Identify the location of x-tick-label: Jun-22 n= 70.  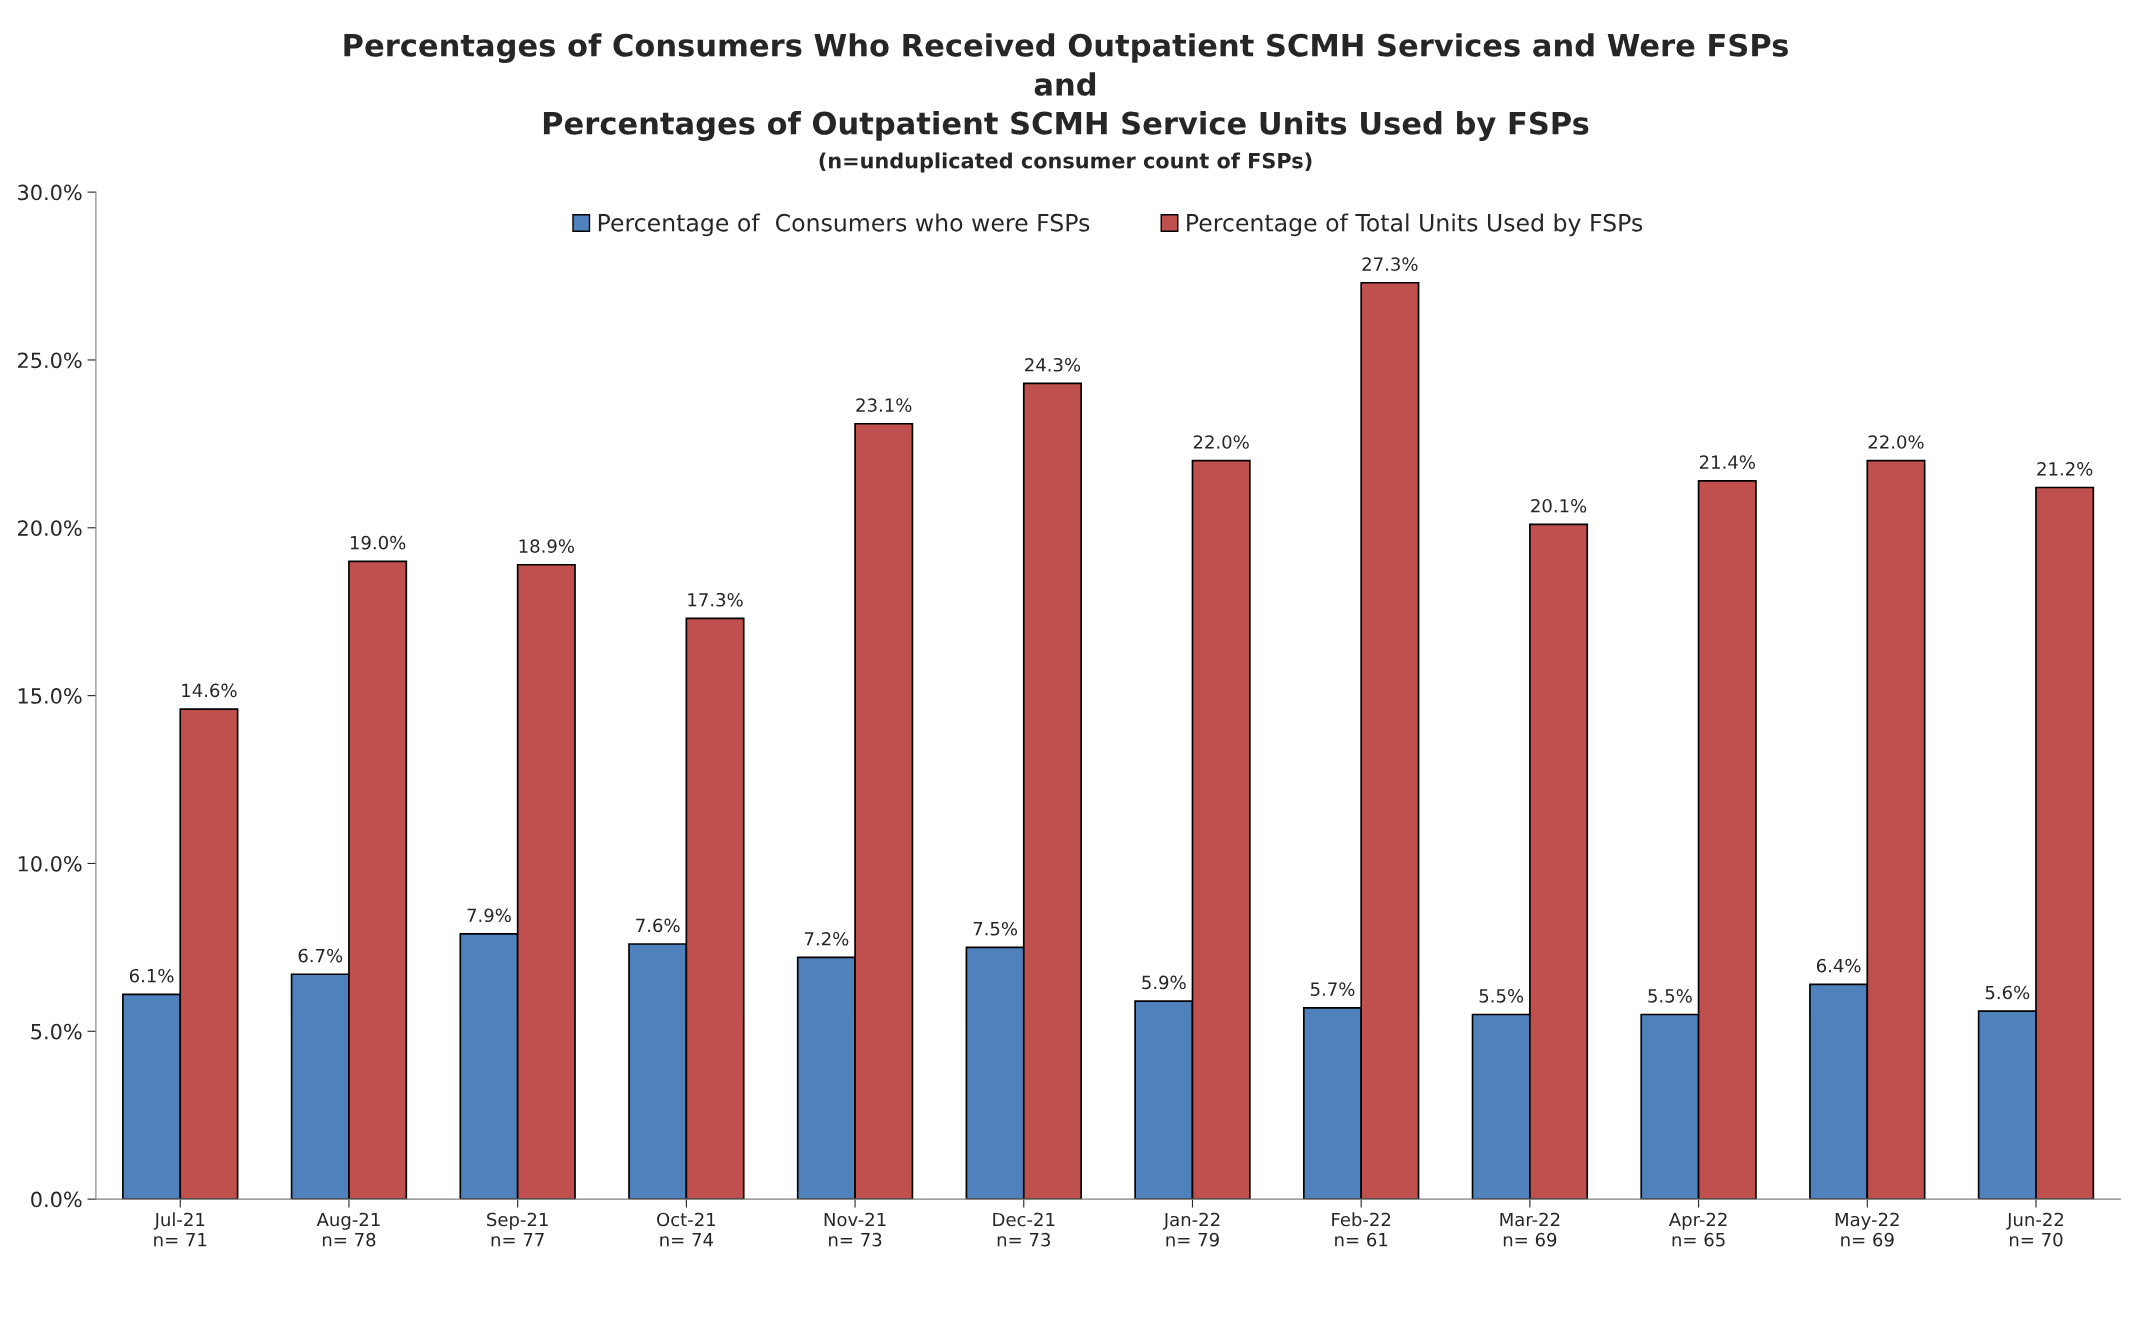
(2035, 1229).